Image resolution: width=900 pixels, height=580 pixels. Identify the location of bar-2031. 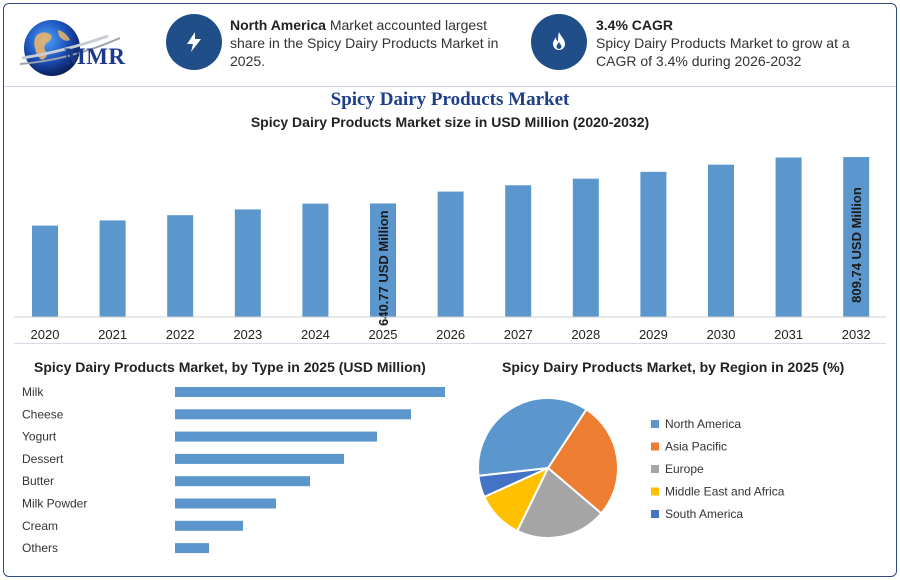
(788, 237).